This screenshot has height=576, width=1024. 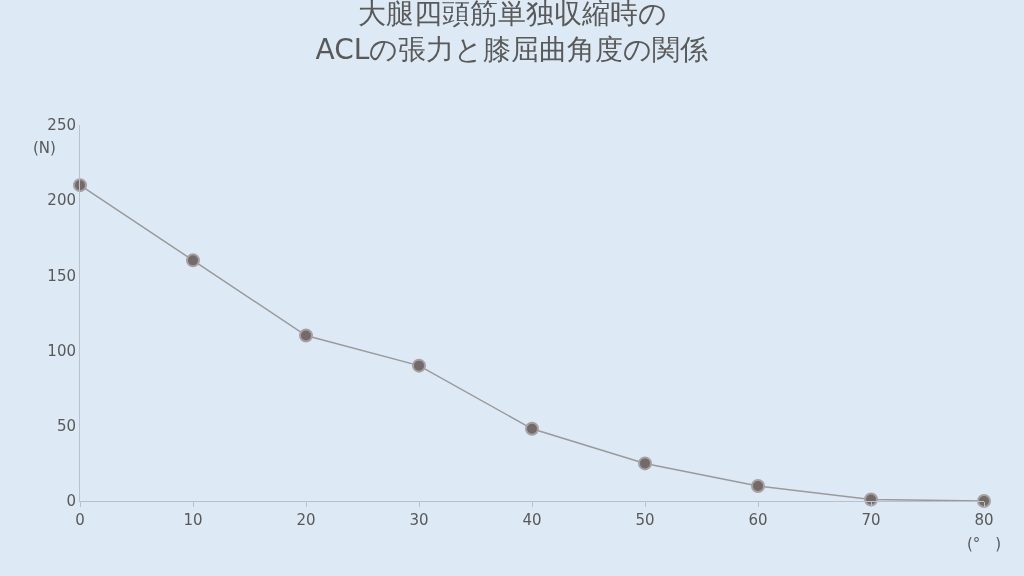 I want to click on y-axis-title: (N), so click(x=44, y=148).